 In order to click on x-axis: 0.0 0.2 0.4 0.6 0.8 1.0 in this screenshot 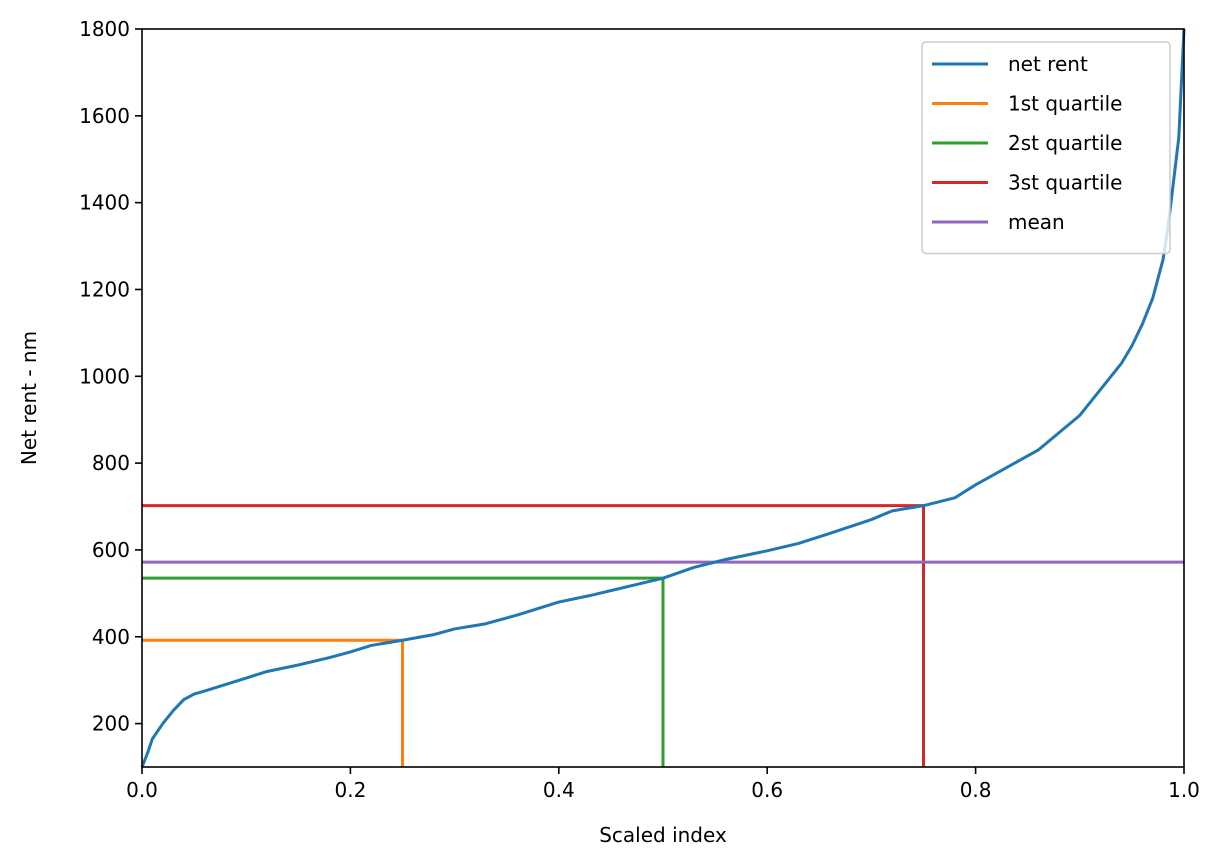, I will do `click(663, 784)`.